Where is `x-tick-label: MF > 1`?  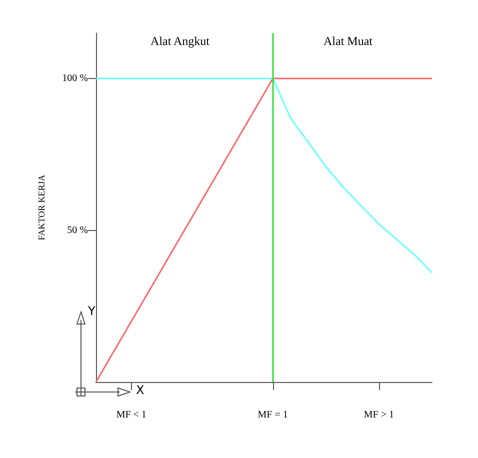 x-tick-label: MF > 1 is located at coordinates (379, 415).